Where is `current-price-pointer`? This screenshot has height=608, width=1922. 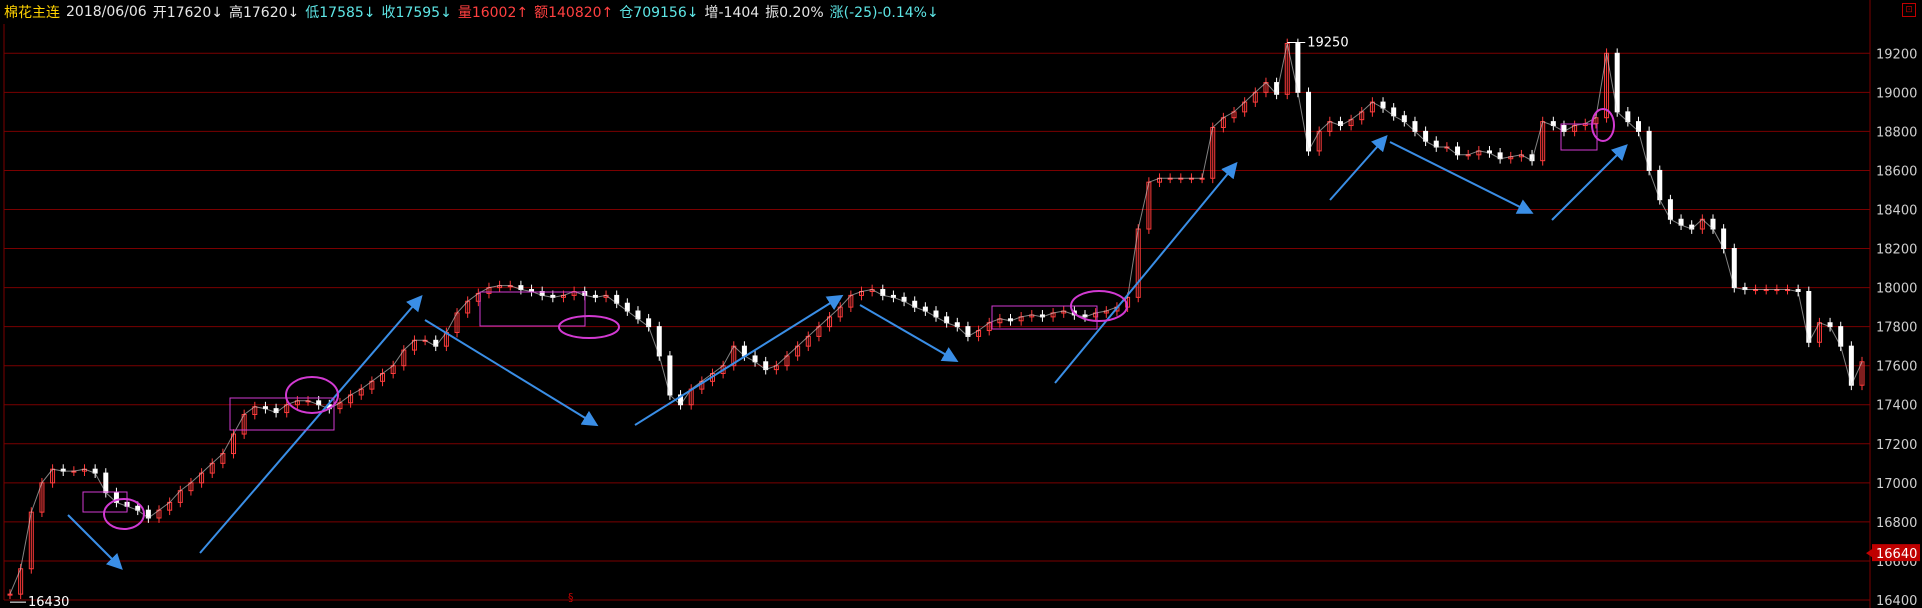
current-price-pointer is located at coordinates (1869, 553).